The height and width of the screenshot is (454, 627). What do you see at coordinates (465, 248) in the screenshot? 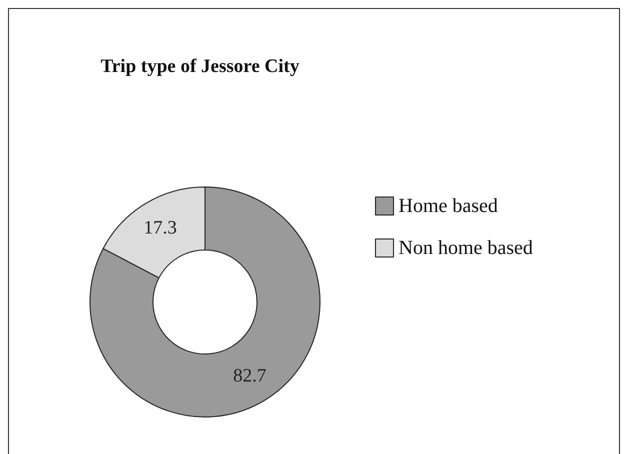
I see `legend-label: Non home based` at bounding box center [465, 248].